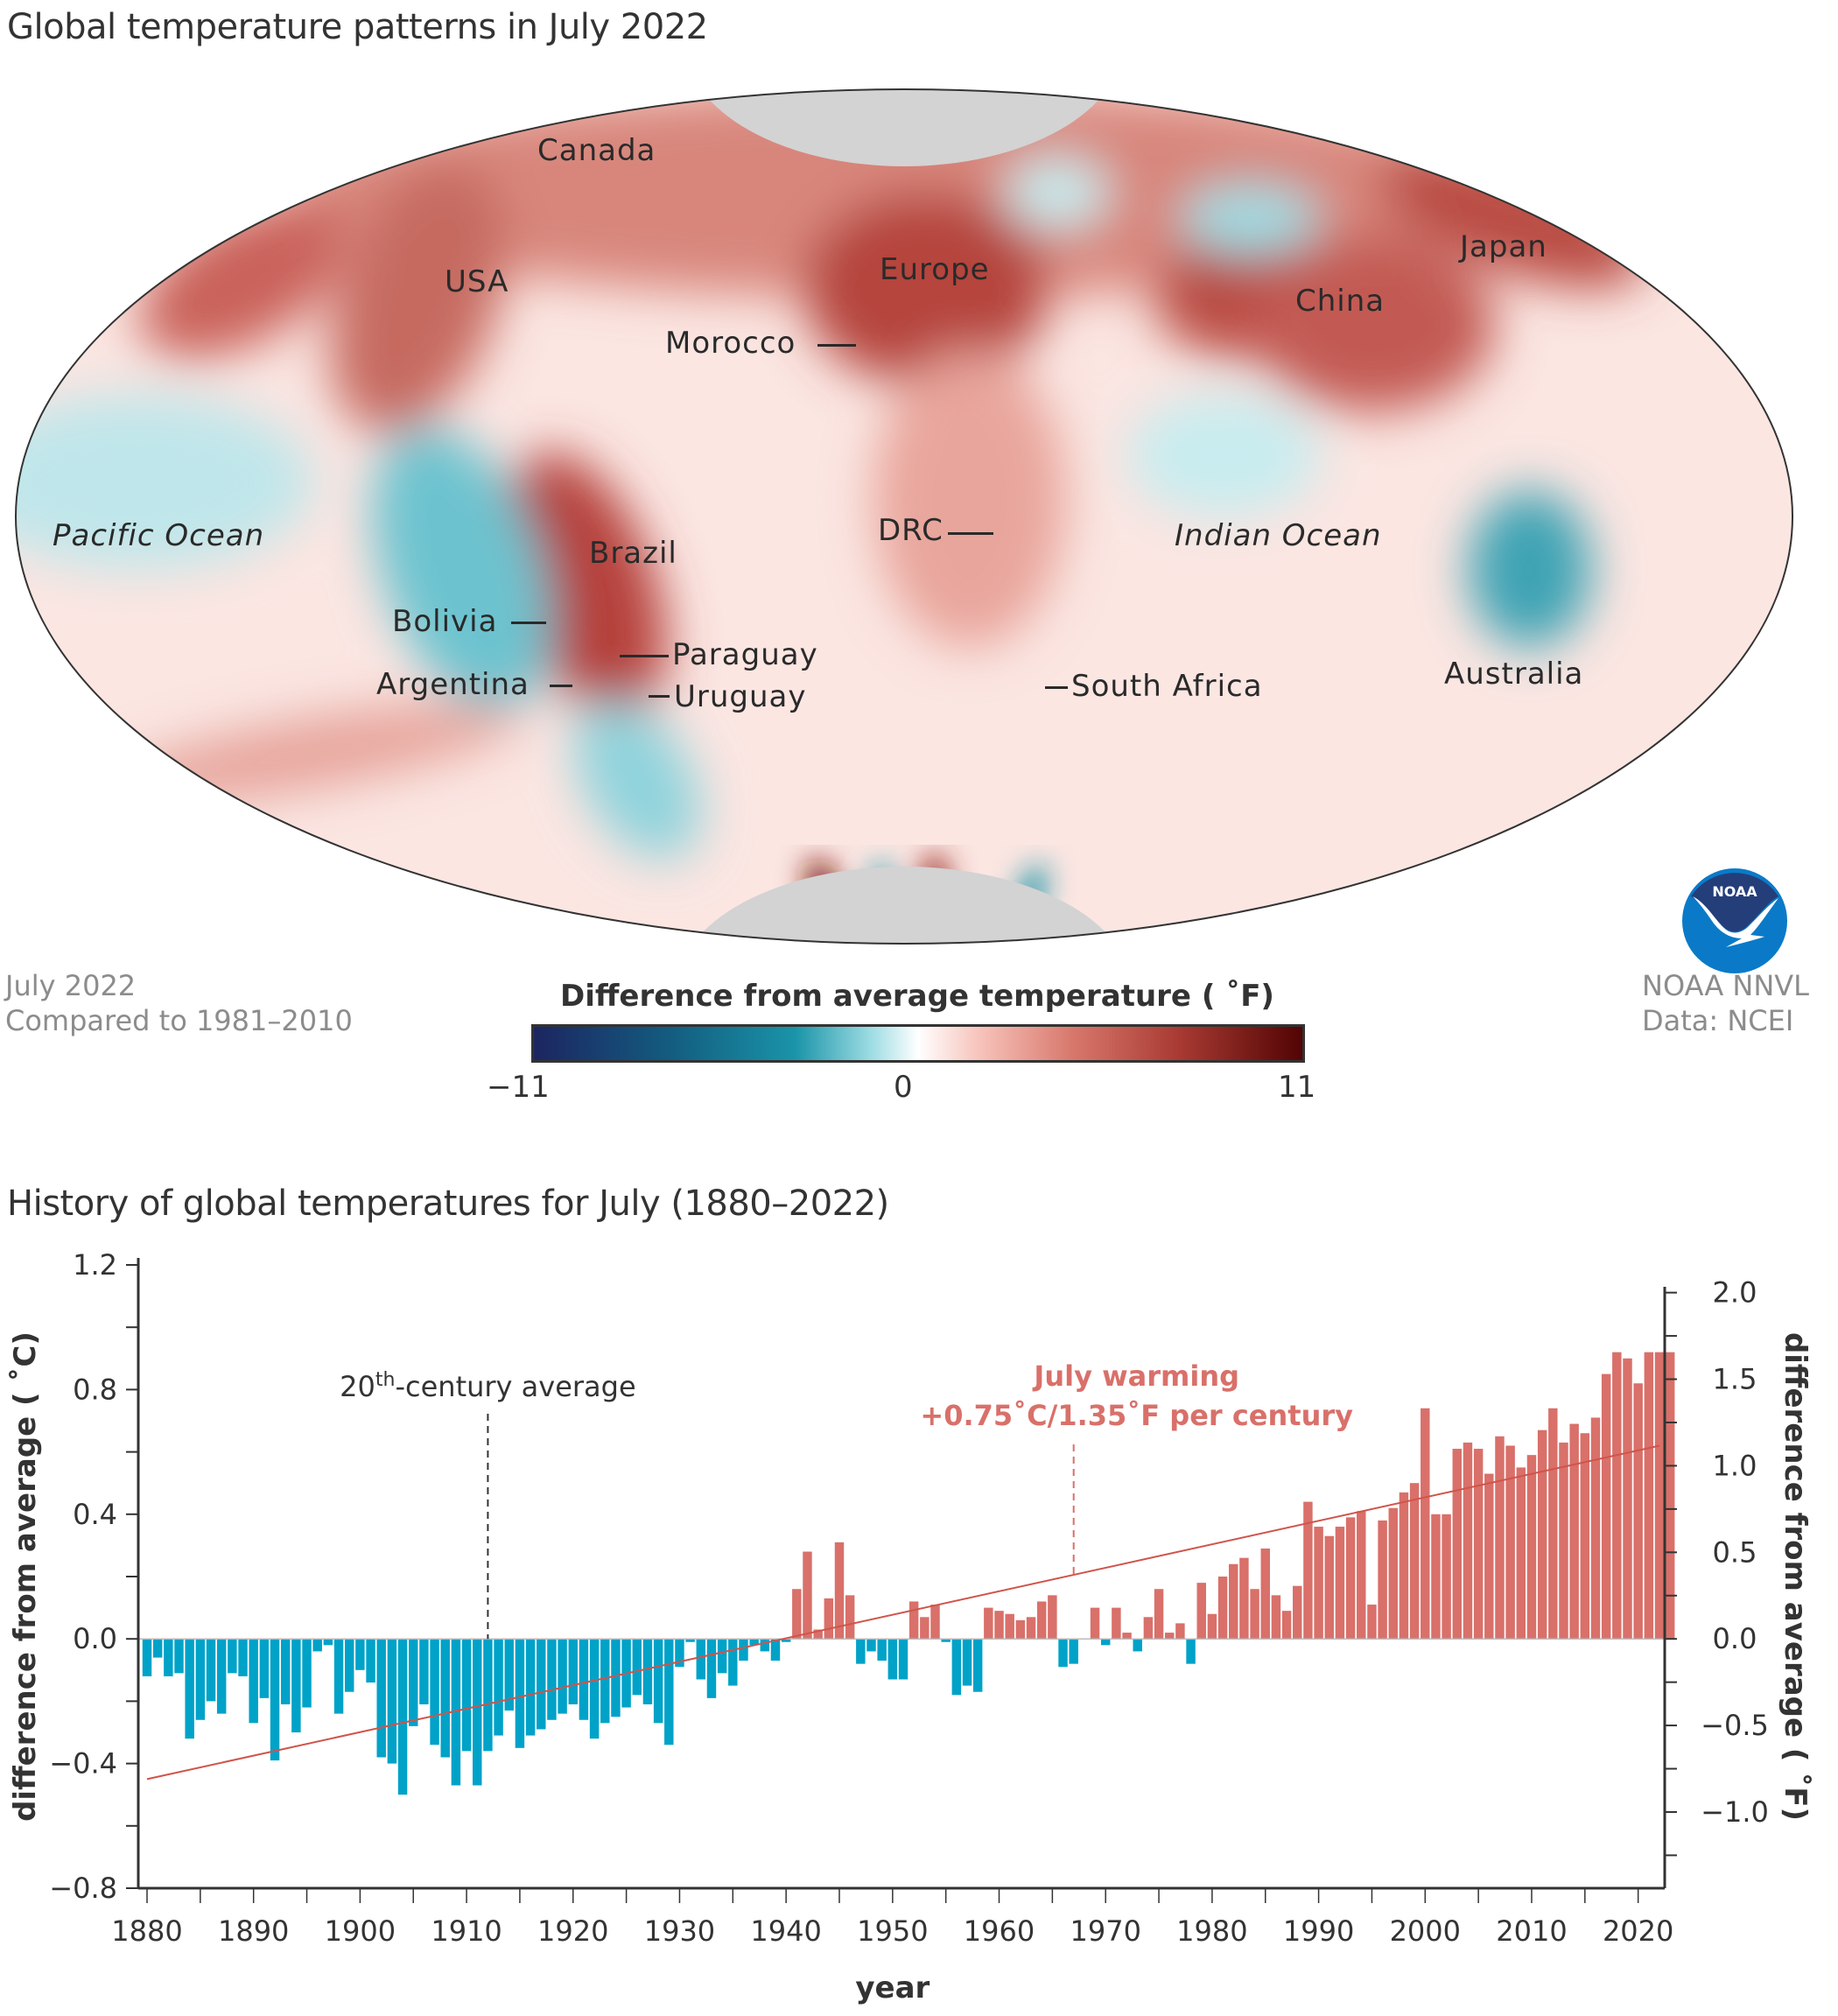 The image size is (1838, 2016). I want to click on footnote-right: NOAA NNVL Data: NCEI, so click(1725, 1003).